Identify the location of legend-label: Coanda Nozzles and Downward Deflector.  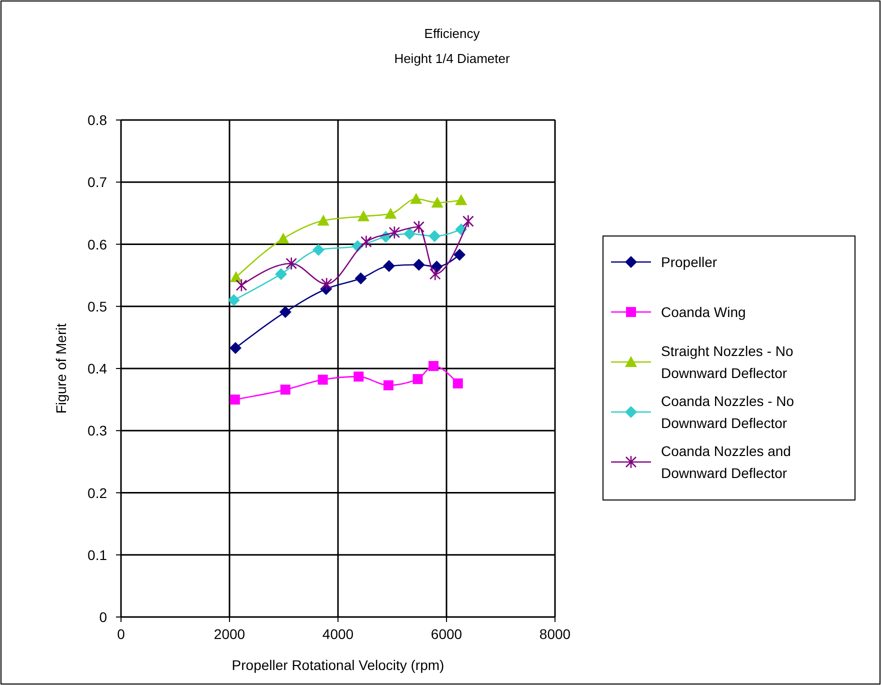
(726, 462).